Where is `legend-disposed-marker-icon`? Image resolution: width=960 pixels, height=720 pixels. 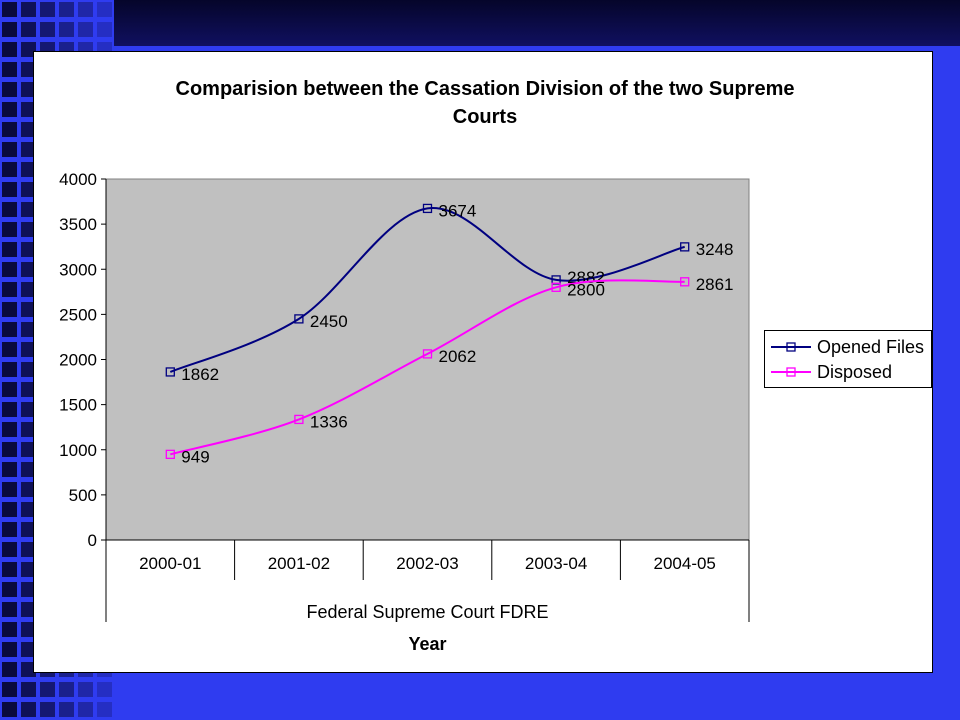 legend-disposed-marker-icon is located at coordinates (791, 372).